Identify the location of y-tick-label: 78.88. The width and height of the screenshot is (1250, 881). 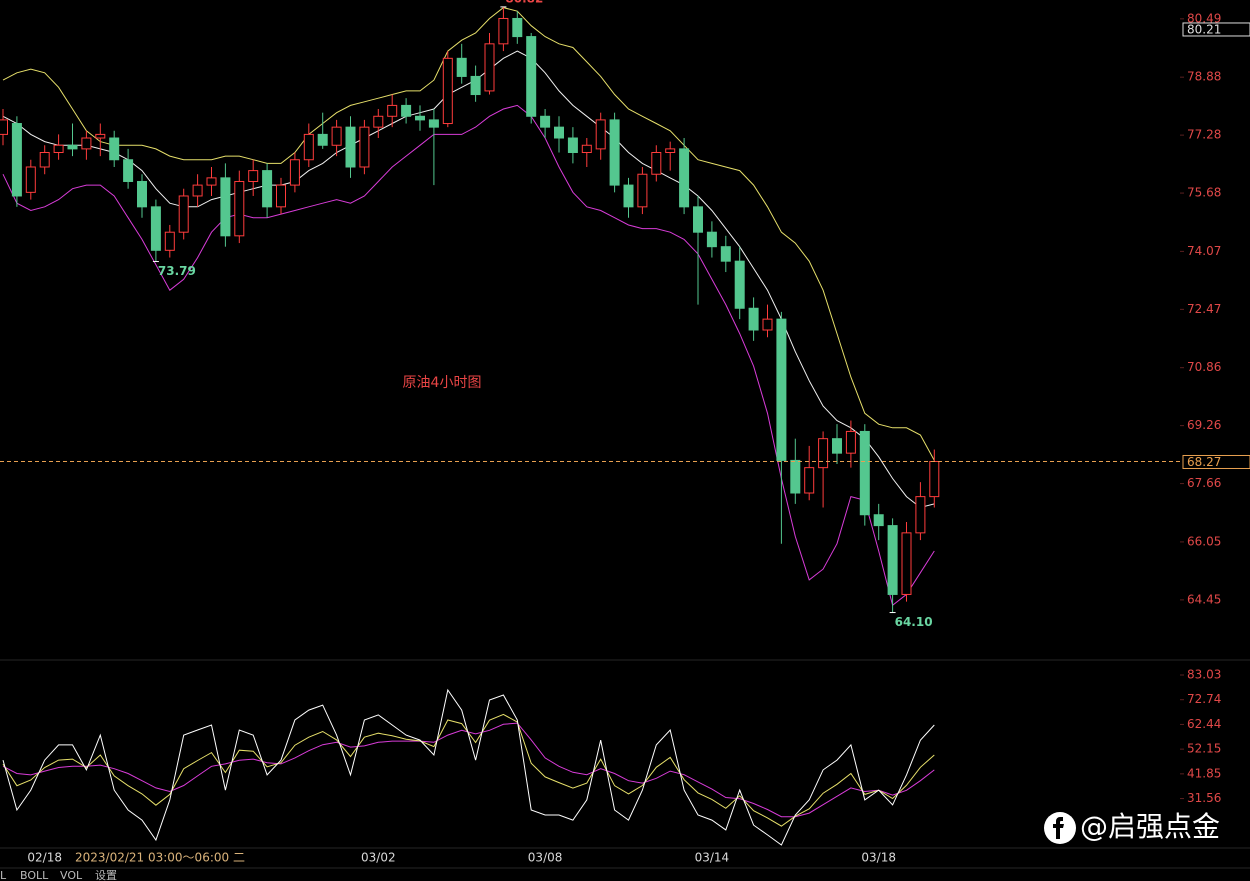
(1204, 77).